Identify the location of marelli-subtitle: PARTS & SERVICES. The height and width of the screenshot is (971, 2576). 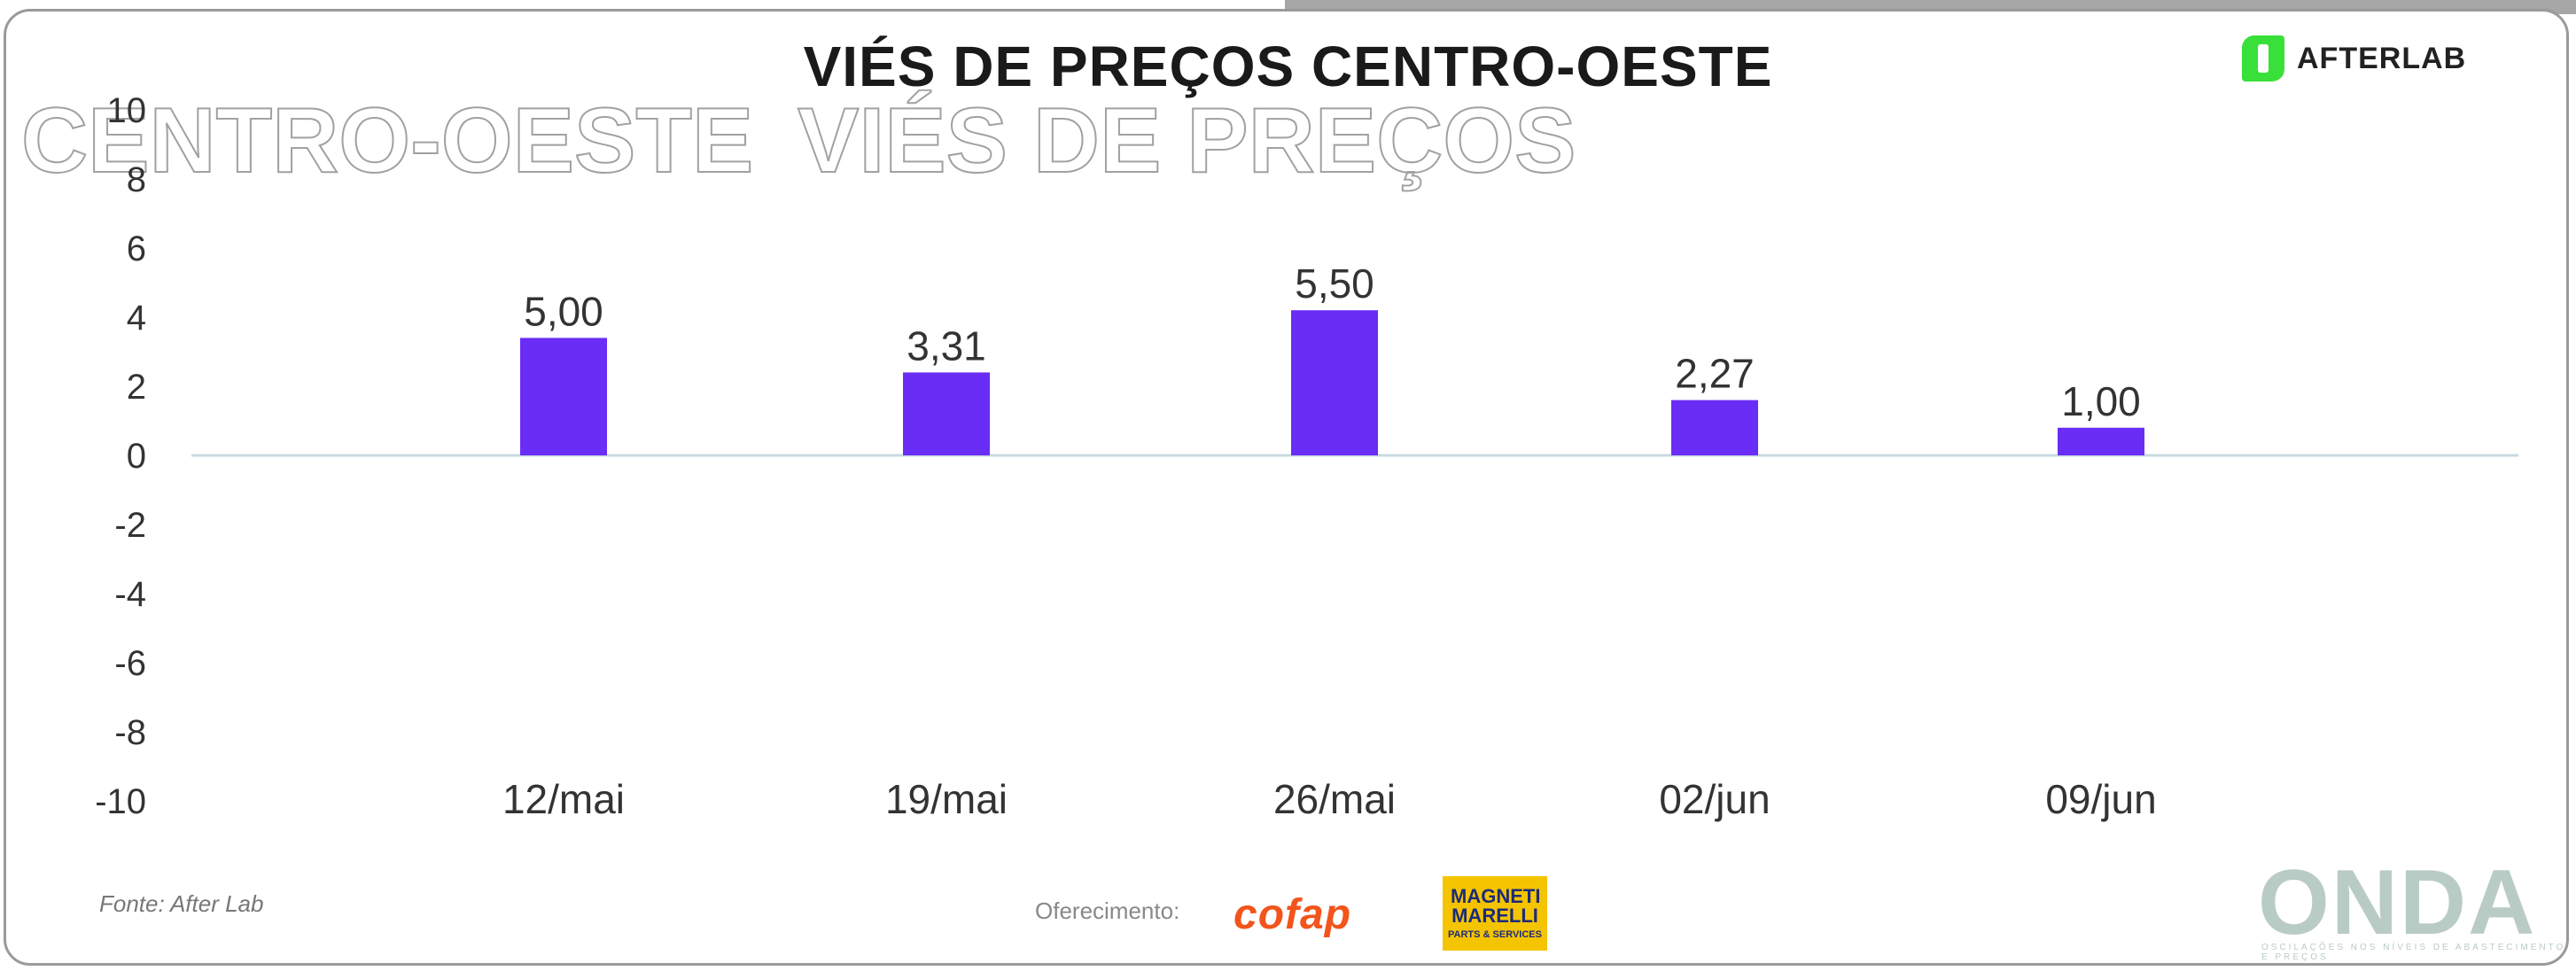
(1495, 934).